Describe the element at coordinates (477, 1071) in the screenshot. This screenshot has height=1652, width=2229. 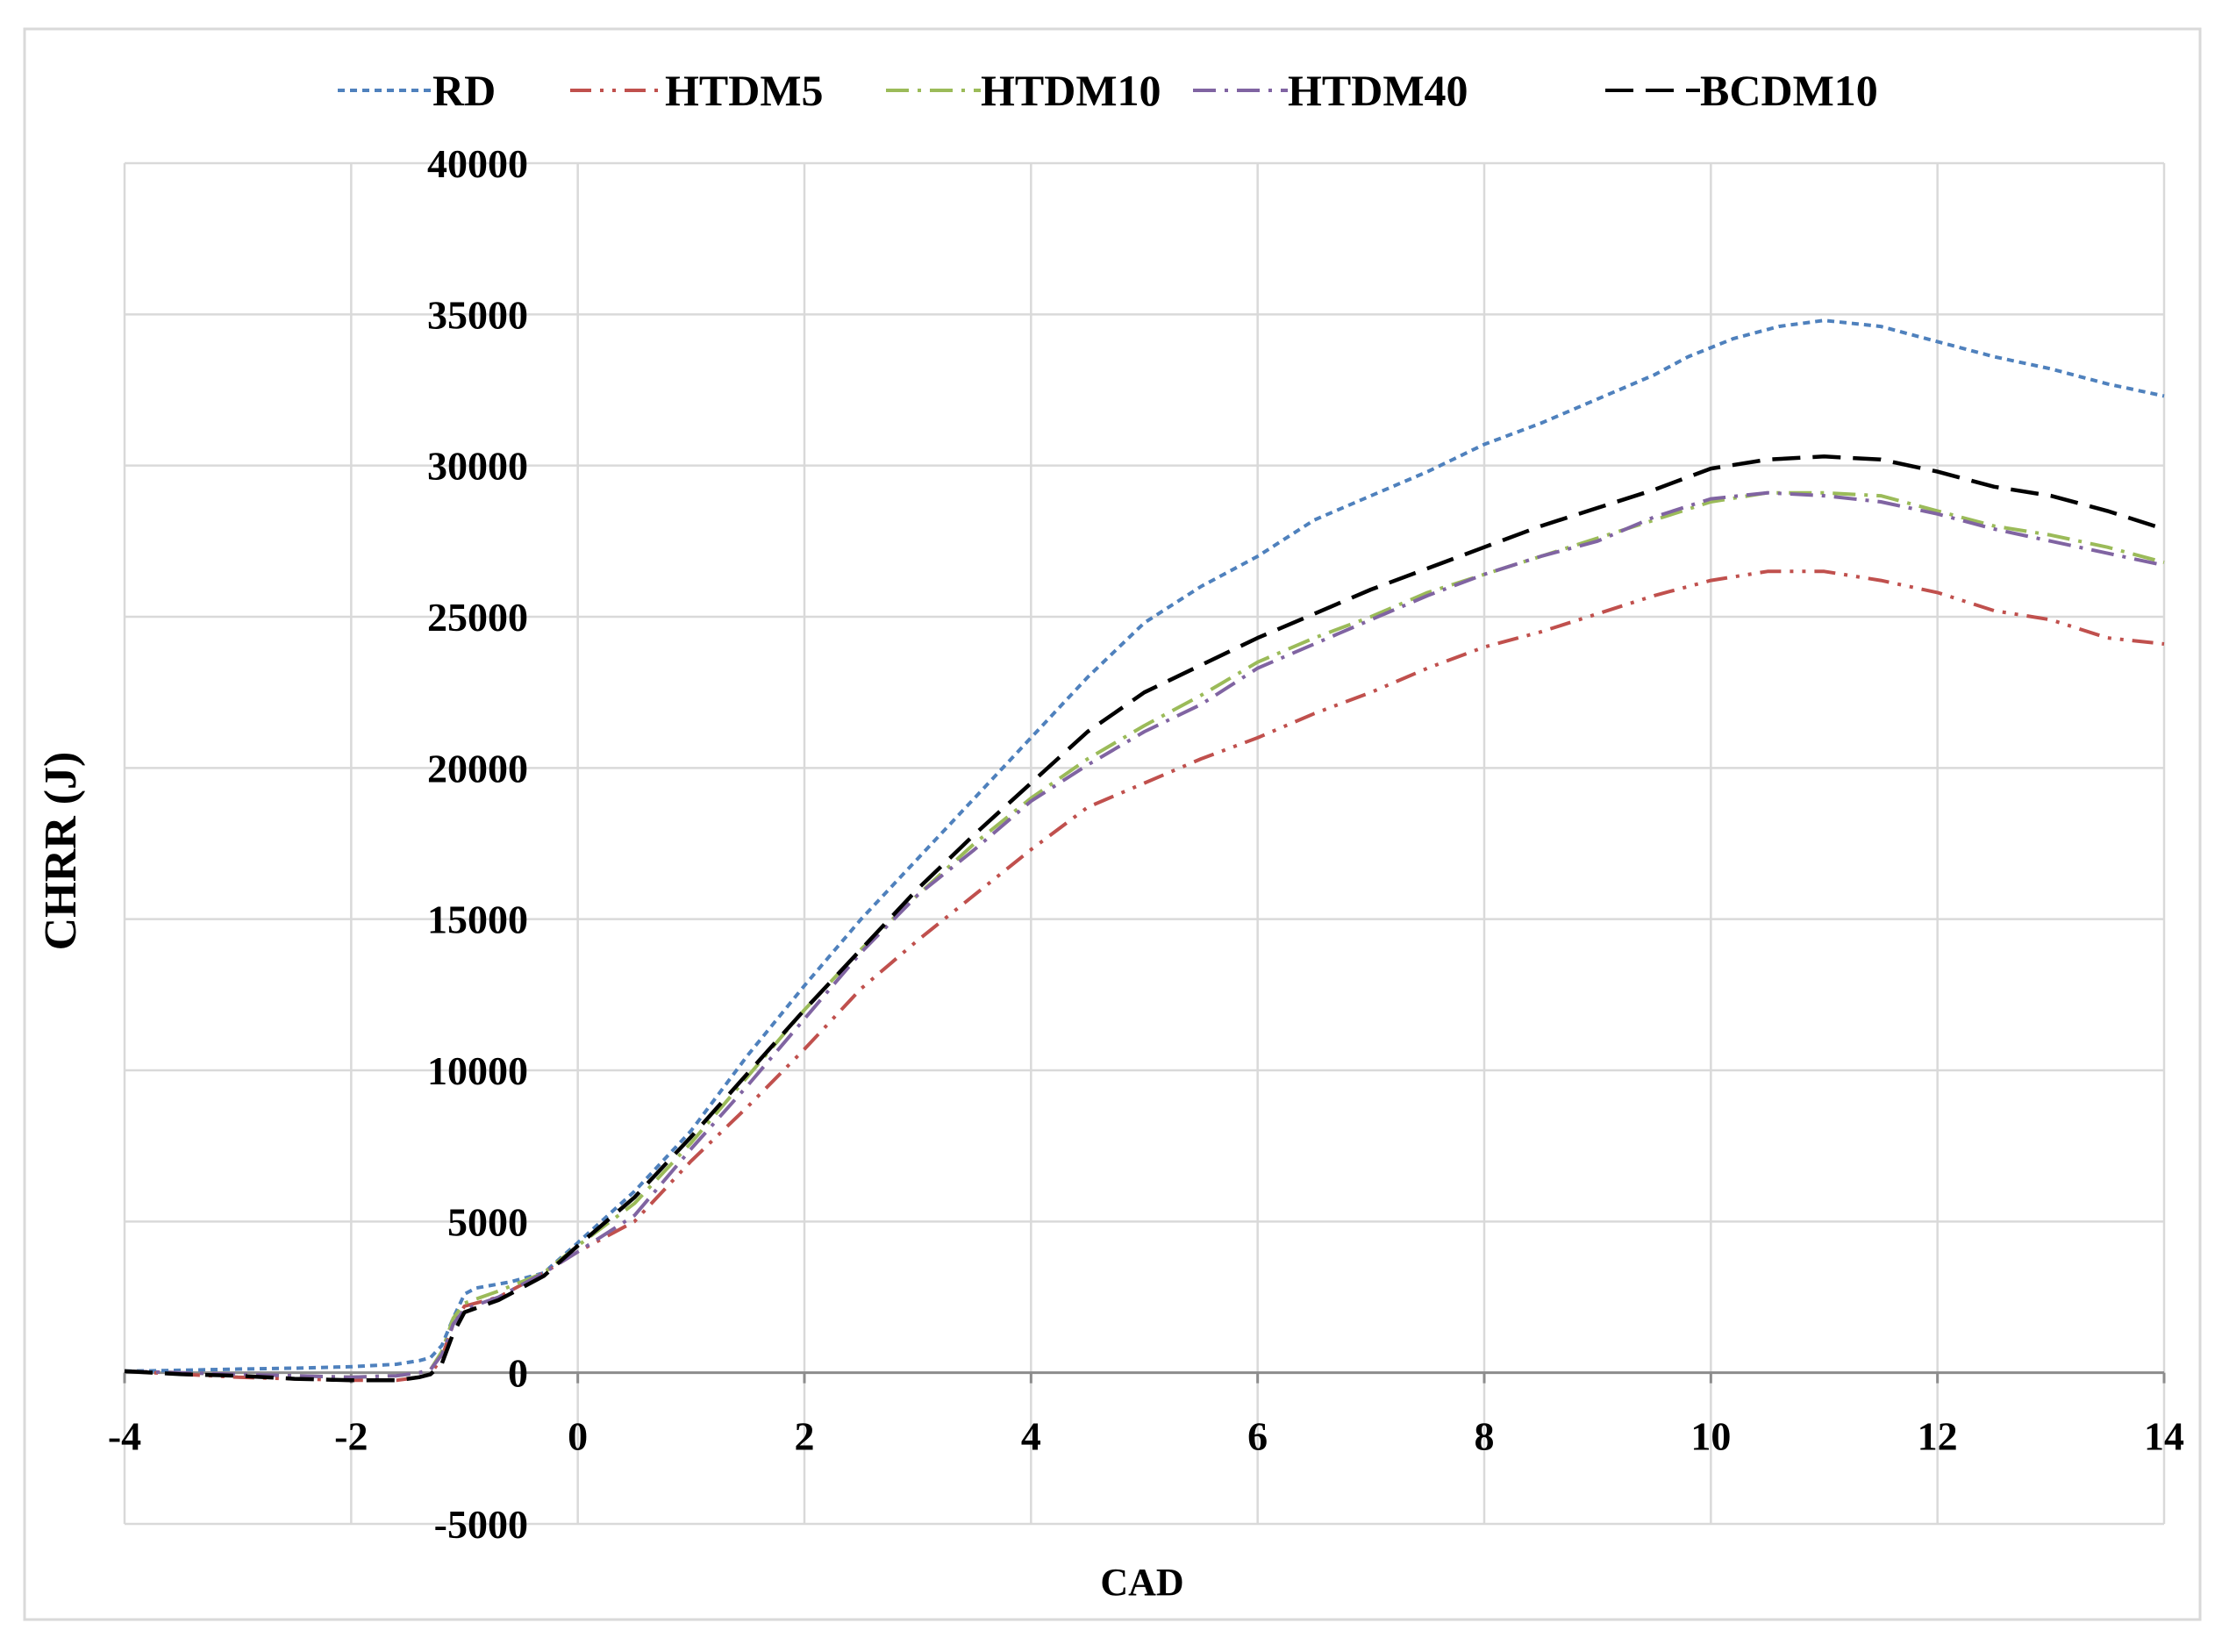
I see `y-tick-label-3: 10000` at that location.